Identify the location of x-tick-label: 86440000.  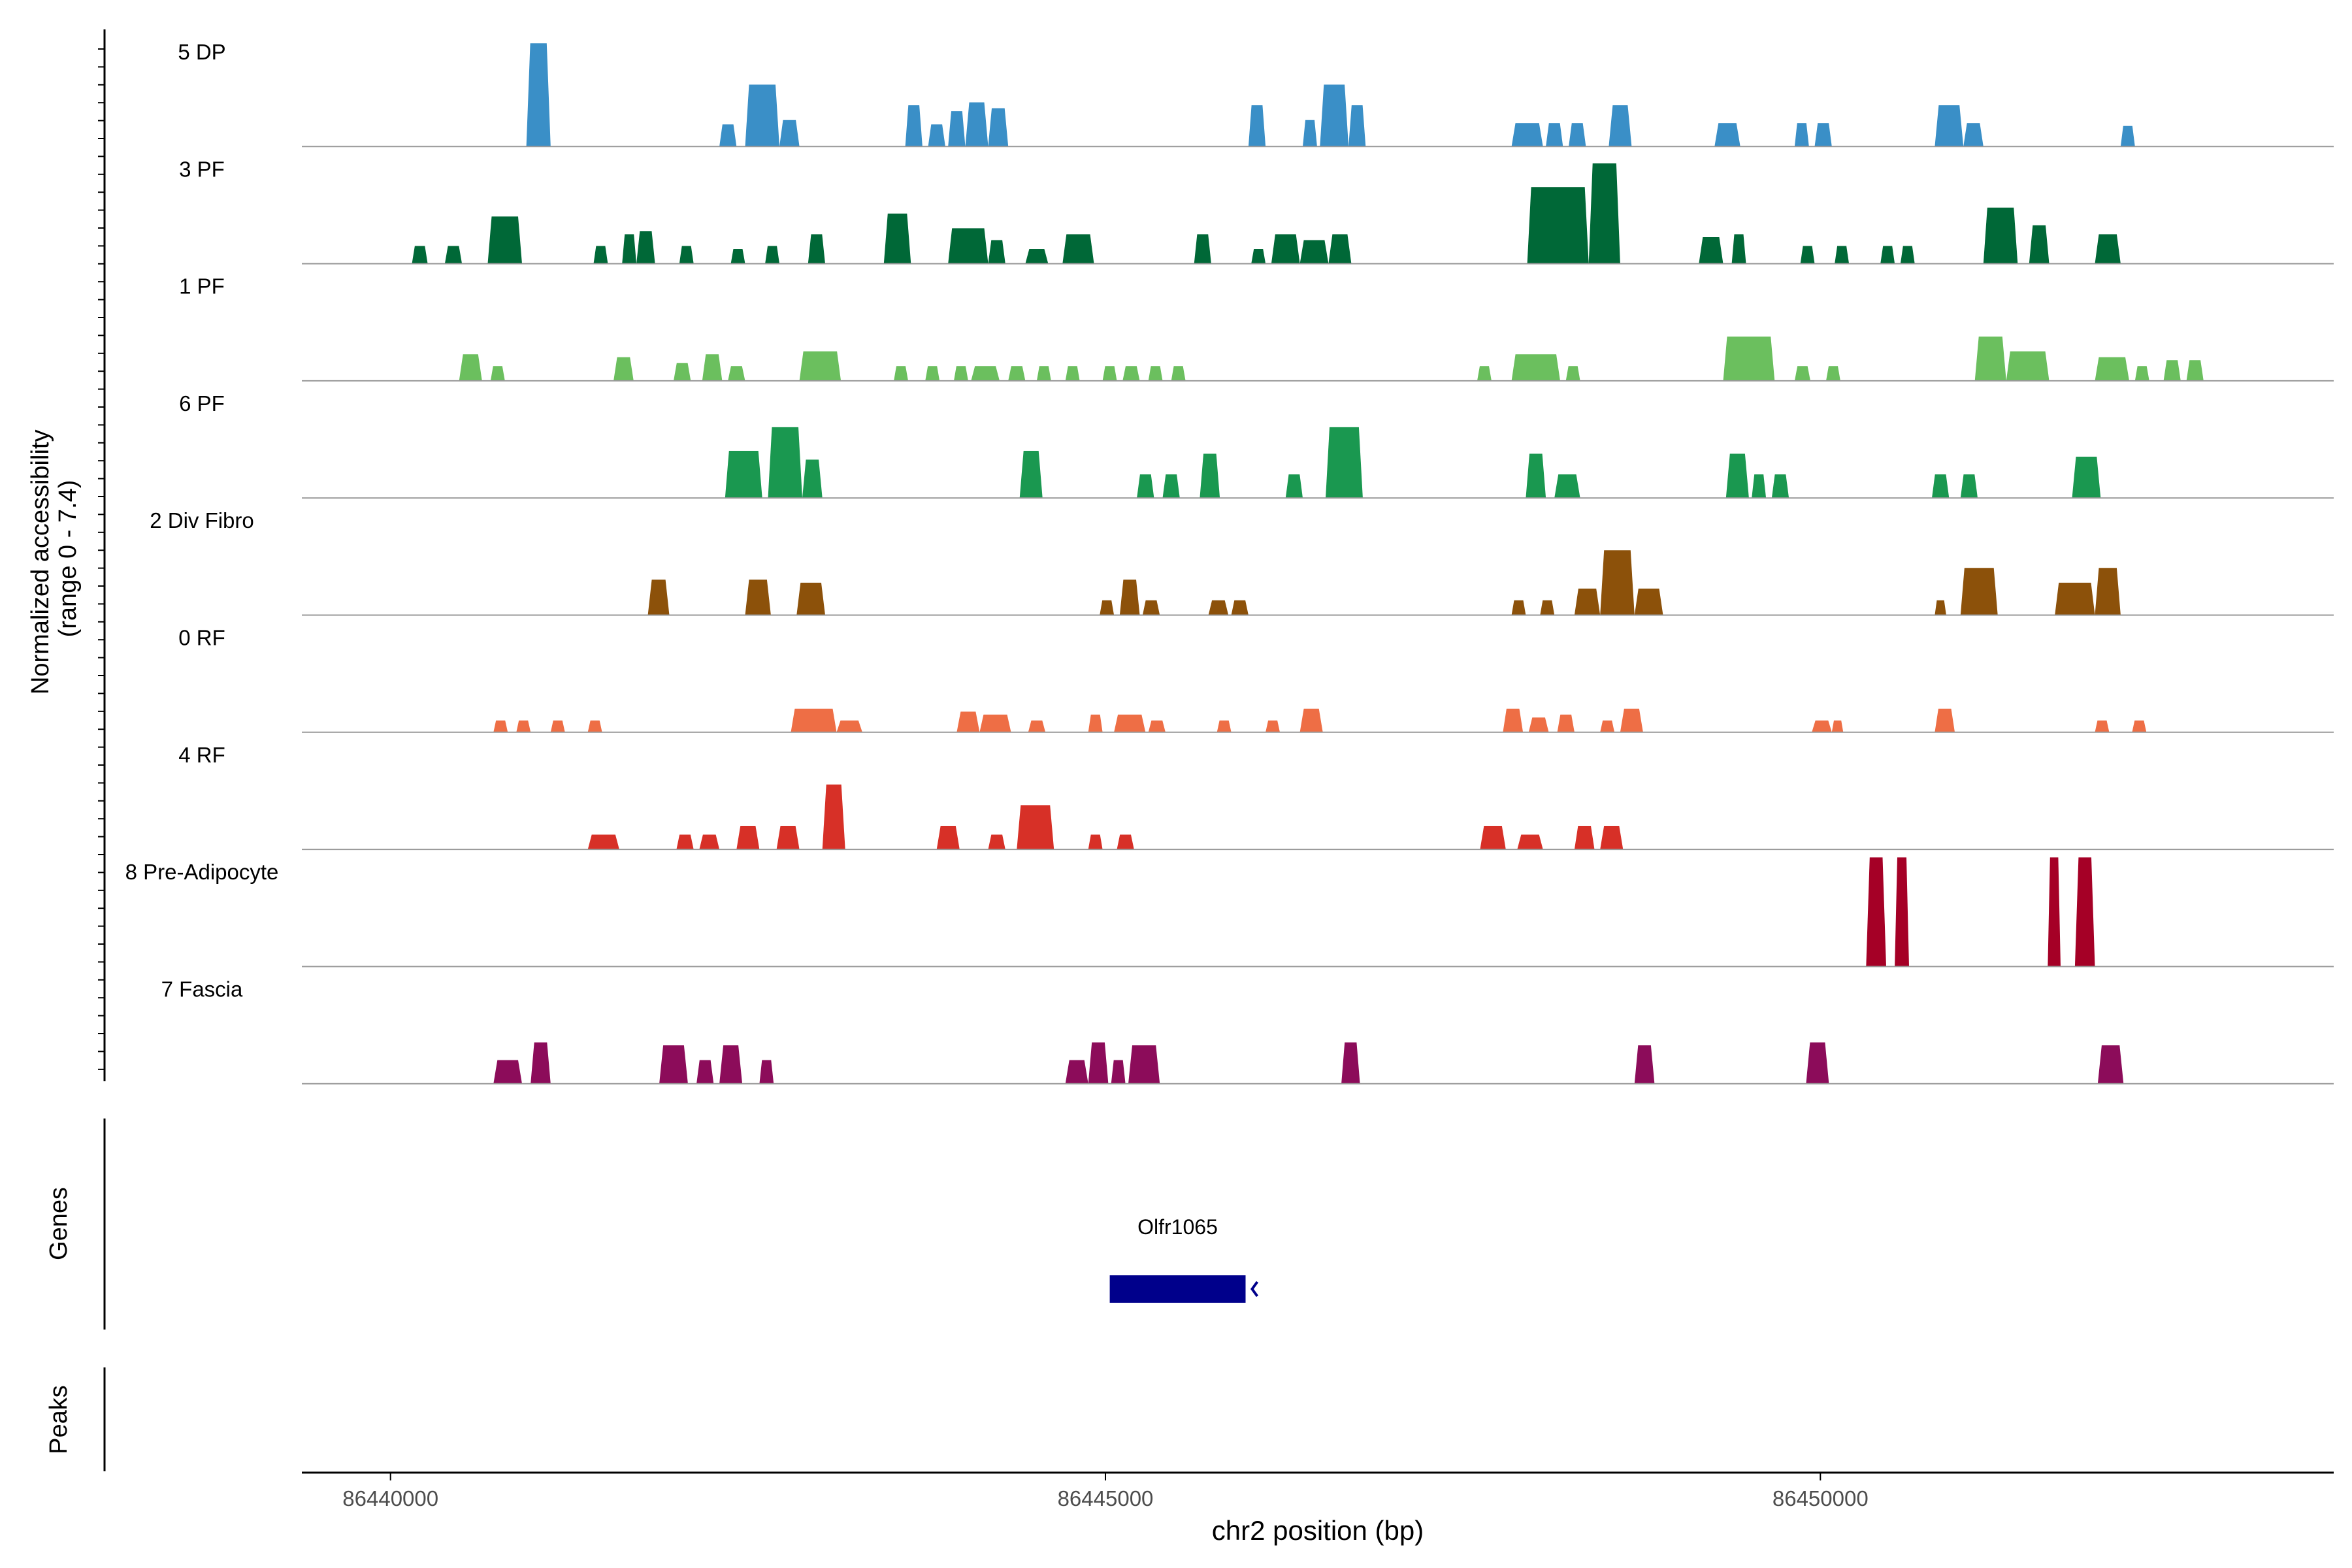
(390, 1498).